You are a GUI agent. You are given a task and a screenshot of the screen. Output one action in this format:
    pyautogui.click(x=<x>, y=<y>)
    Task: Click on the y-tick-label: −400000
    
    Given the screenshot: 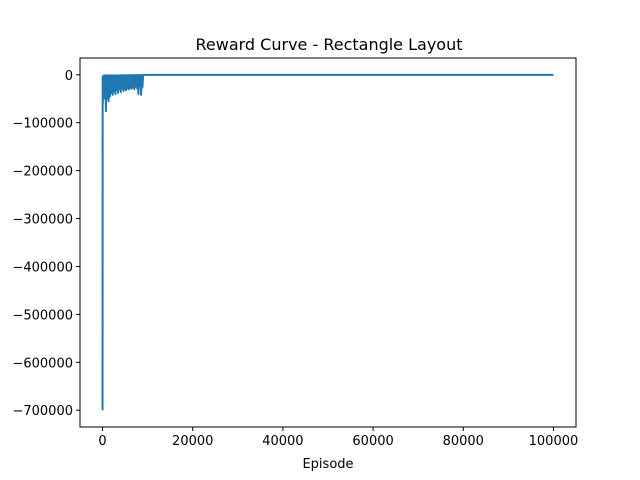 What is the action you would take?
    pyautogui.click(x=42, y=267)
    